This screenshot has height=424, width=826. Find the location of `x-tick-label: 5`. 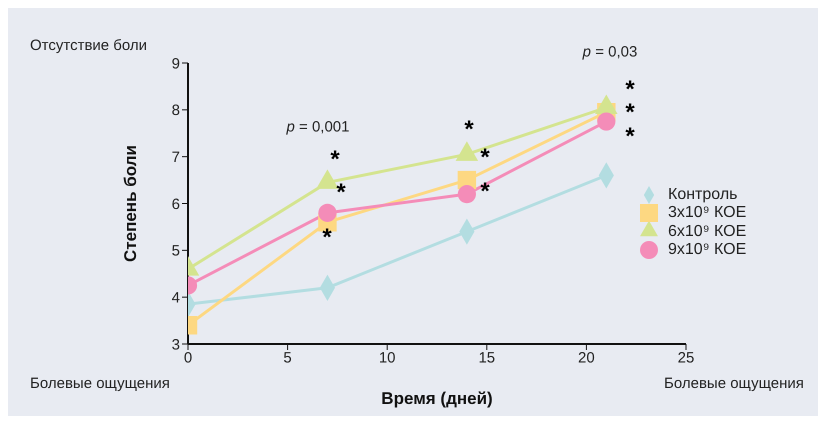

x-tick-label: 5 is located at coordinates (287, 358).